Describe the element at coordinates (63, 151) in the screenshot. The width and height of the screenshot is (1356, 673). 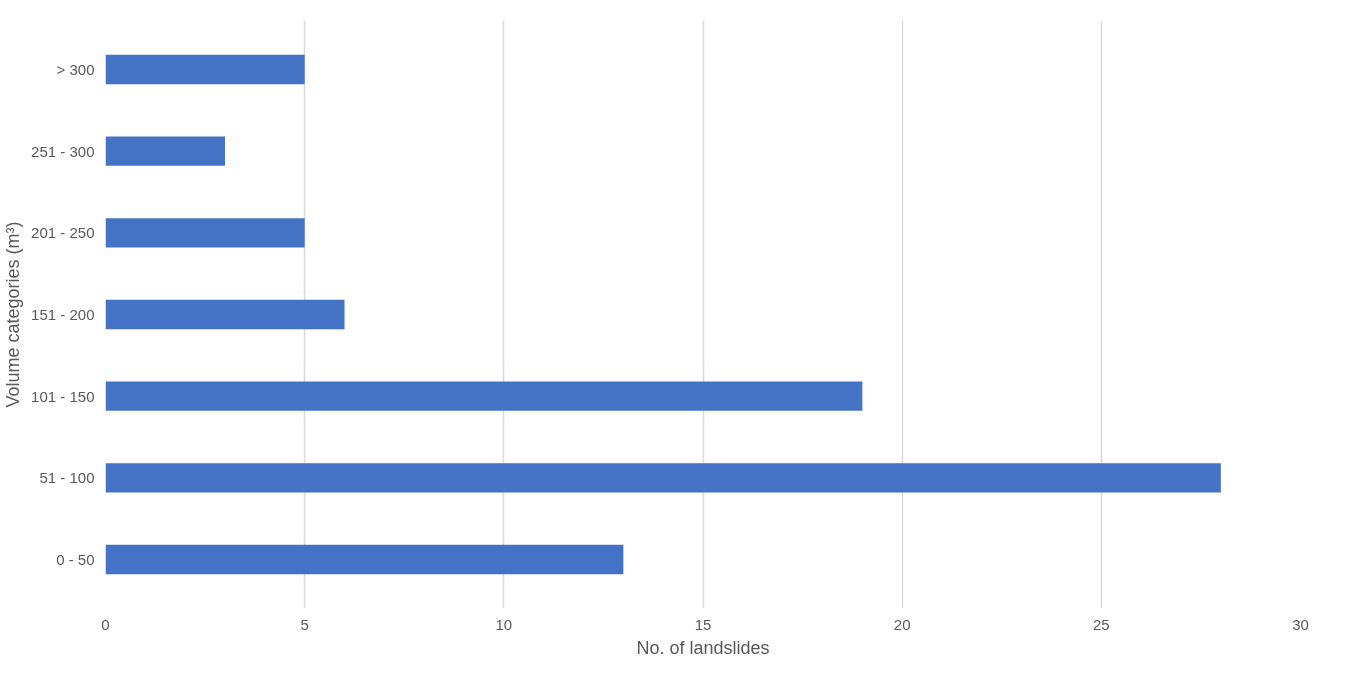
I see `y-tick-label: 251 - 300` at that location.